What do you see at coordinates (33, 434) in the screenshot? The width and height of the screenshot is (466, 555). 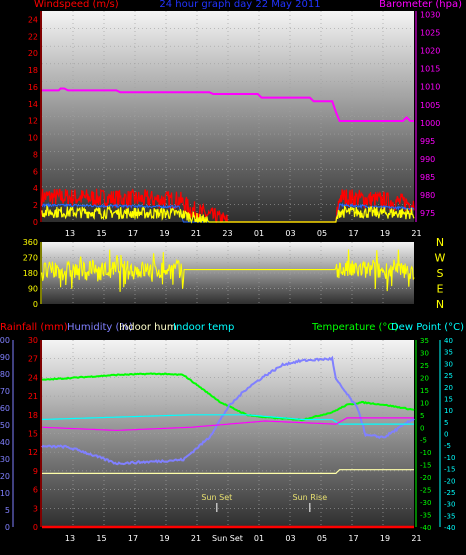 I see `rainfall-tick: 15` at bounding box center [33, 434].